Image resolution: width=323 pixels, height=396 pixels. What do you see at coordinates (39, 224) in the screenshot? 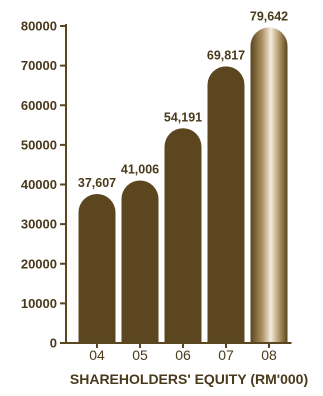
I see `y-tick-label-30000: 30000` at bounding box center [39, 224].